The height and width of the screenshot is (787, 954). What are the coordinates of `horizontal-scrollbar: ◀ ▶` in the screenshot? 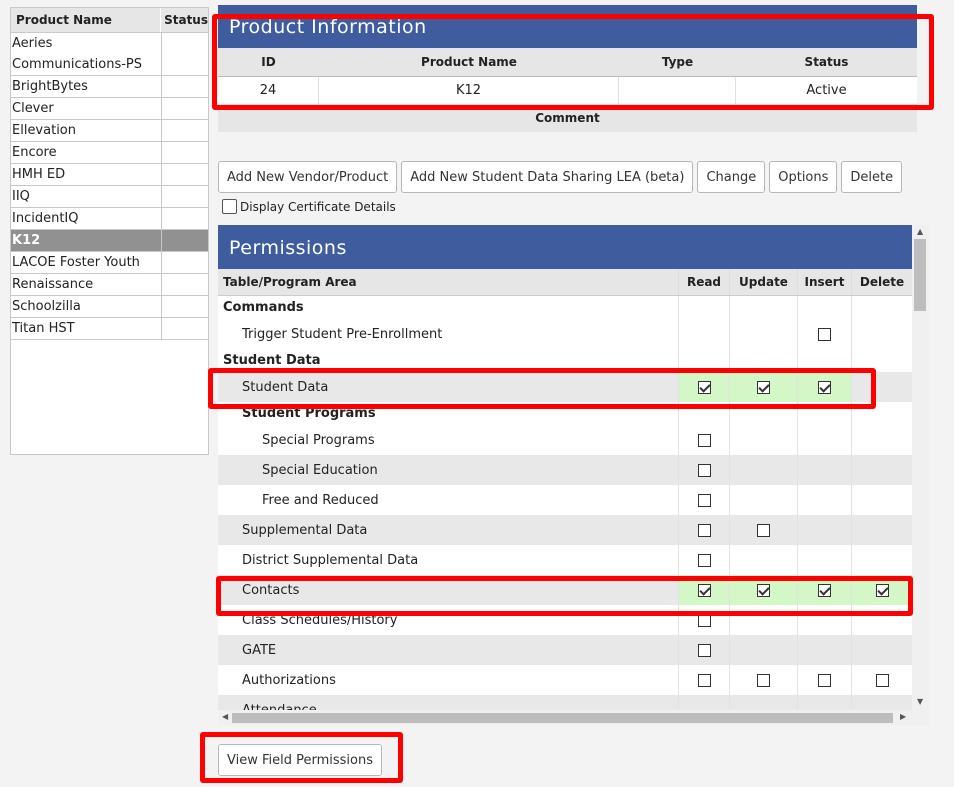 It's located at (573, 717).